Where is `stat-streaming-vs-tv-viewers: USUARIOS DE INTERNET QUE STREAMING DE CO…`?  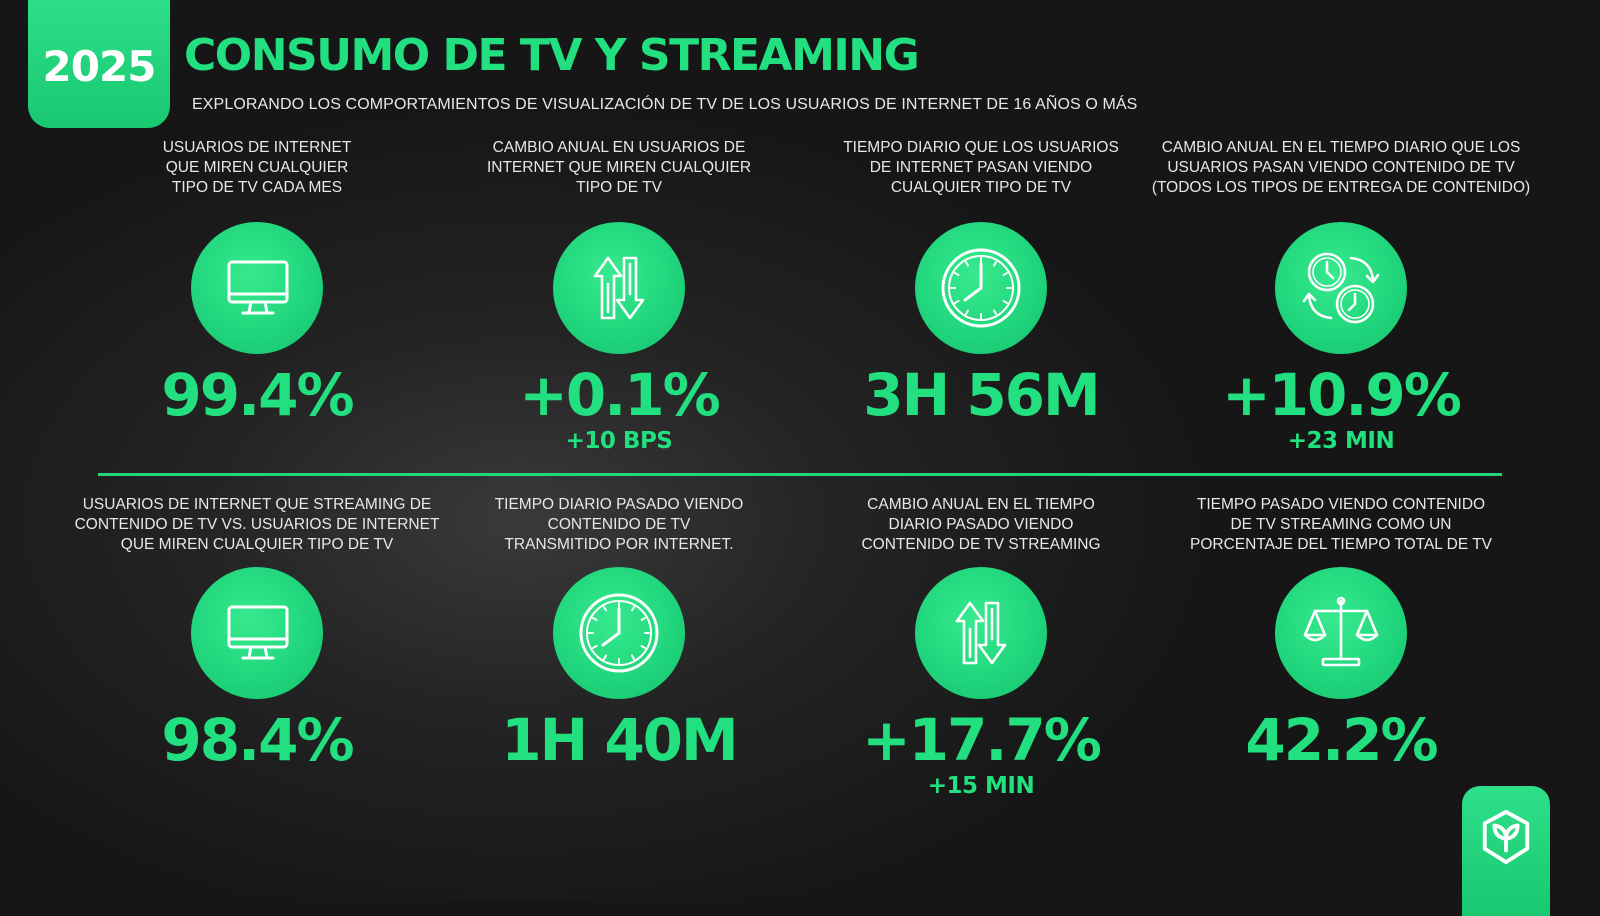
stat-streaming-vs-tv-viewers: USUARIOS DE INTERNET QUE STREAMING DE CO… is located at coordinates (257, 634).